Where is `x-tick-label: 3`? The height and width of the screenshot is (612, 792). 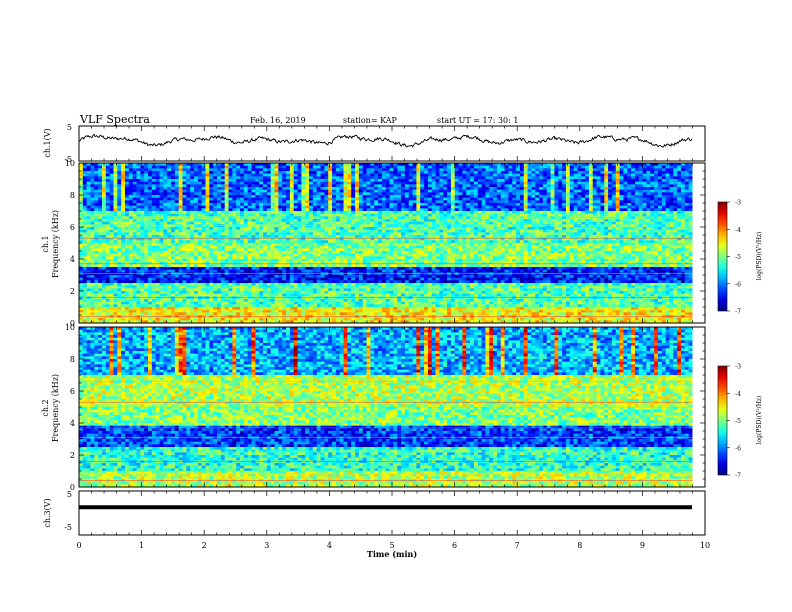 x-tick-label: 3 is located at coordinates (266, 545).